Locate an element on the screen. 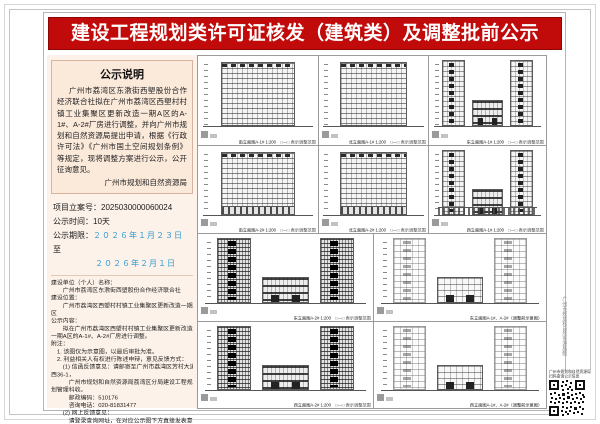 This screenshot has height=424, width=600. panel-caption: 南立面图A-2# 1:200 □—□ 表示调整范围 is located at coordinates (277, 230).